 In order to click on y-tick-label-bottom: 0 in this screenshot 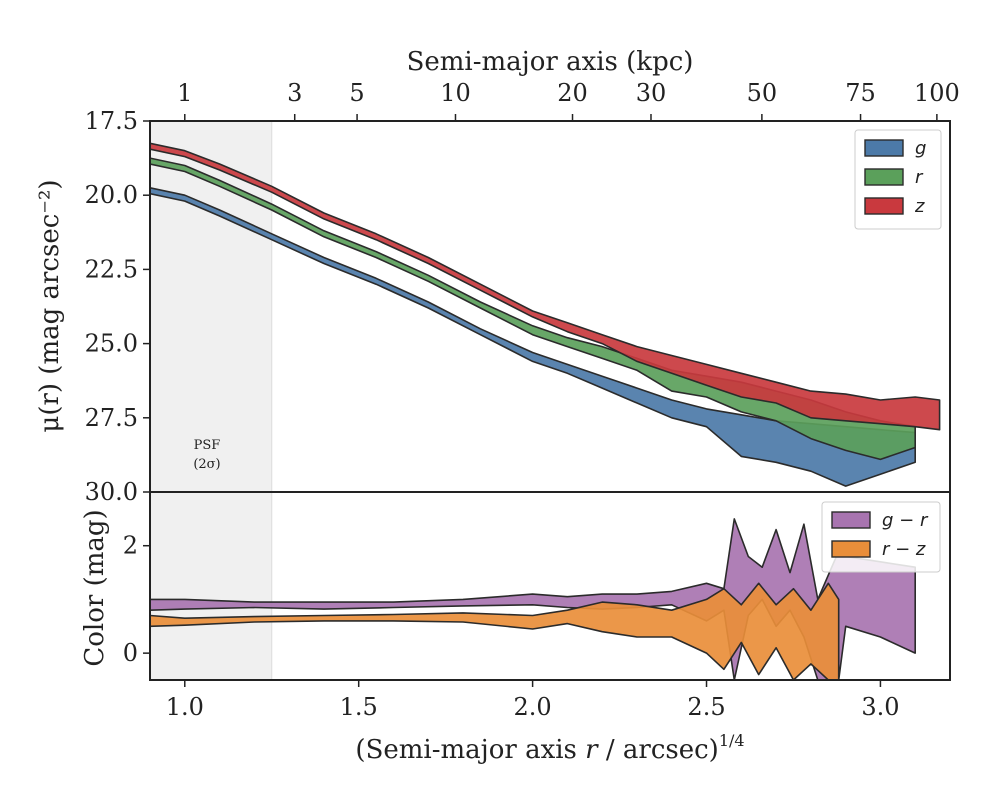, I will do `click(130, 653)`.